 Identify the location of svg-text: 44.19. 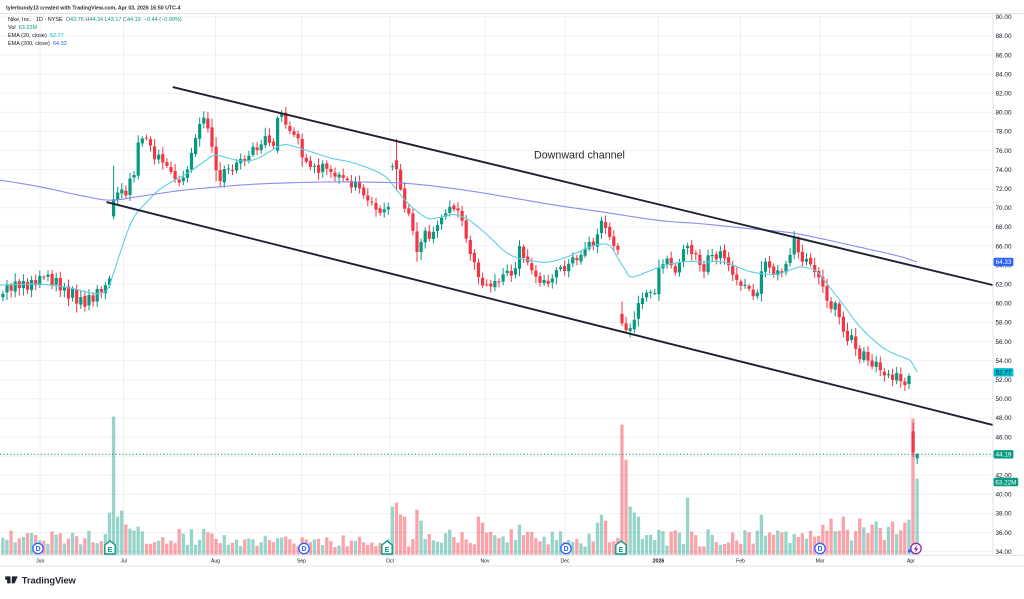
(1004, 455).